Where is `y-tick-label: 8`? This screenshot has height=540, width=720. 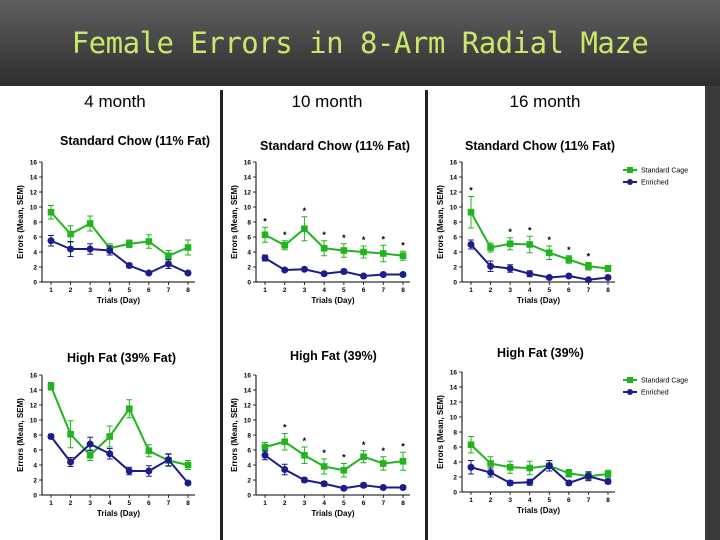
y-tick-label: 8 is located at coordinates (249, 435).